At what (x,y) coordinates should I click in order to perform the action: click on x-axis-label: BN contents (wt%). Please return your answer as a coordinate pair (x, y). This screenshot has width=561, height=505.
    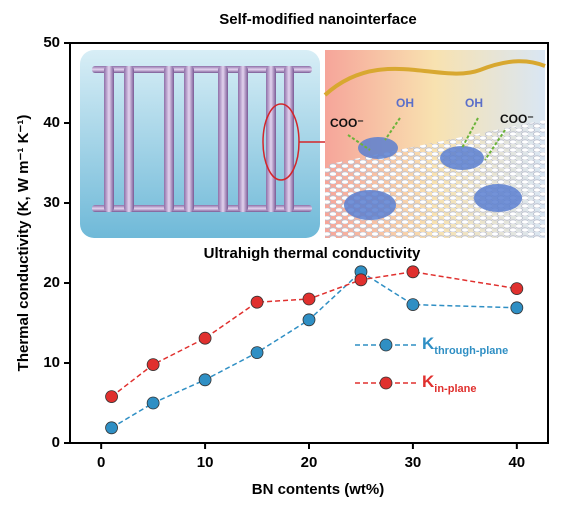
    Looking at the image, I should click on (318, 489).